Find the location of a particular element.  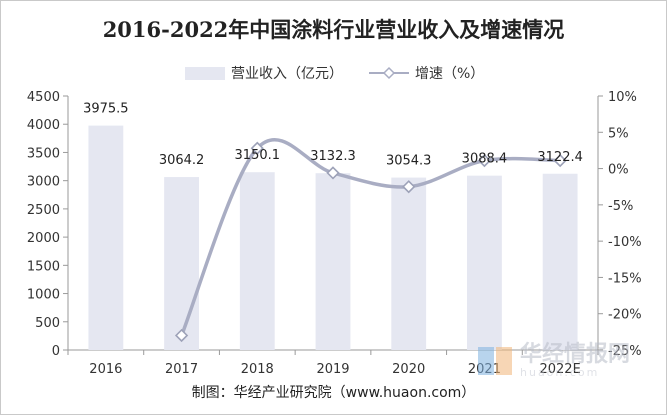

bar-value-label: 3150.1 is located at coordinates (258, 155).